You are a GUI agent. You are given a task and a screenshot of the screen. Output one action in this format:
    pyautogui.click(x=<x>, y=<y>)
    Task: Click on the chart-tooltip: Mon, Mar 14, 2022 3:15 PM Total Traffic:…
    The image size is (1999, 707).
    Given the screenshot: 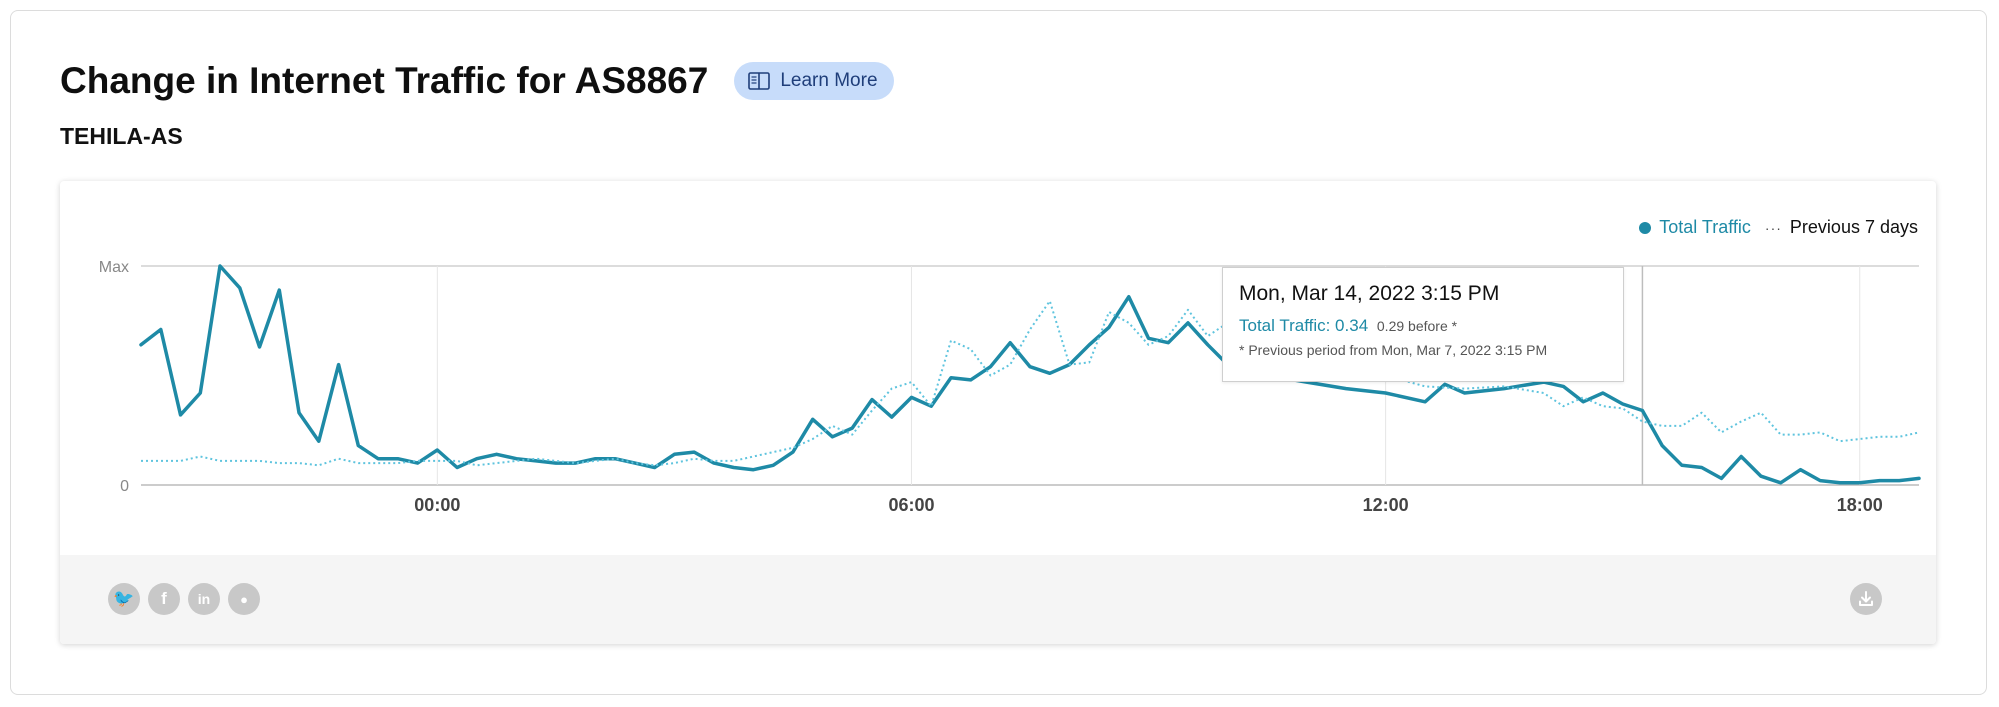 What is the action you would take?
    pyautogui.click(x=1423, y=324)
    